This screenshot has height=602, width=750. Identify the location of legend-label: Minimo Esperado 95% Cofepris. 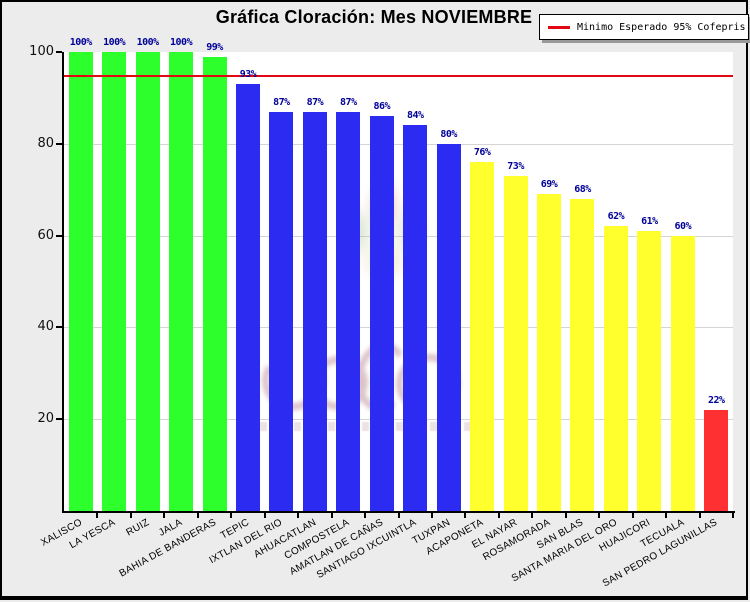
(661, 27).